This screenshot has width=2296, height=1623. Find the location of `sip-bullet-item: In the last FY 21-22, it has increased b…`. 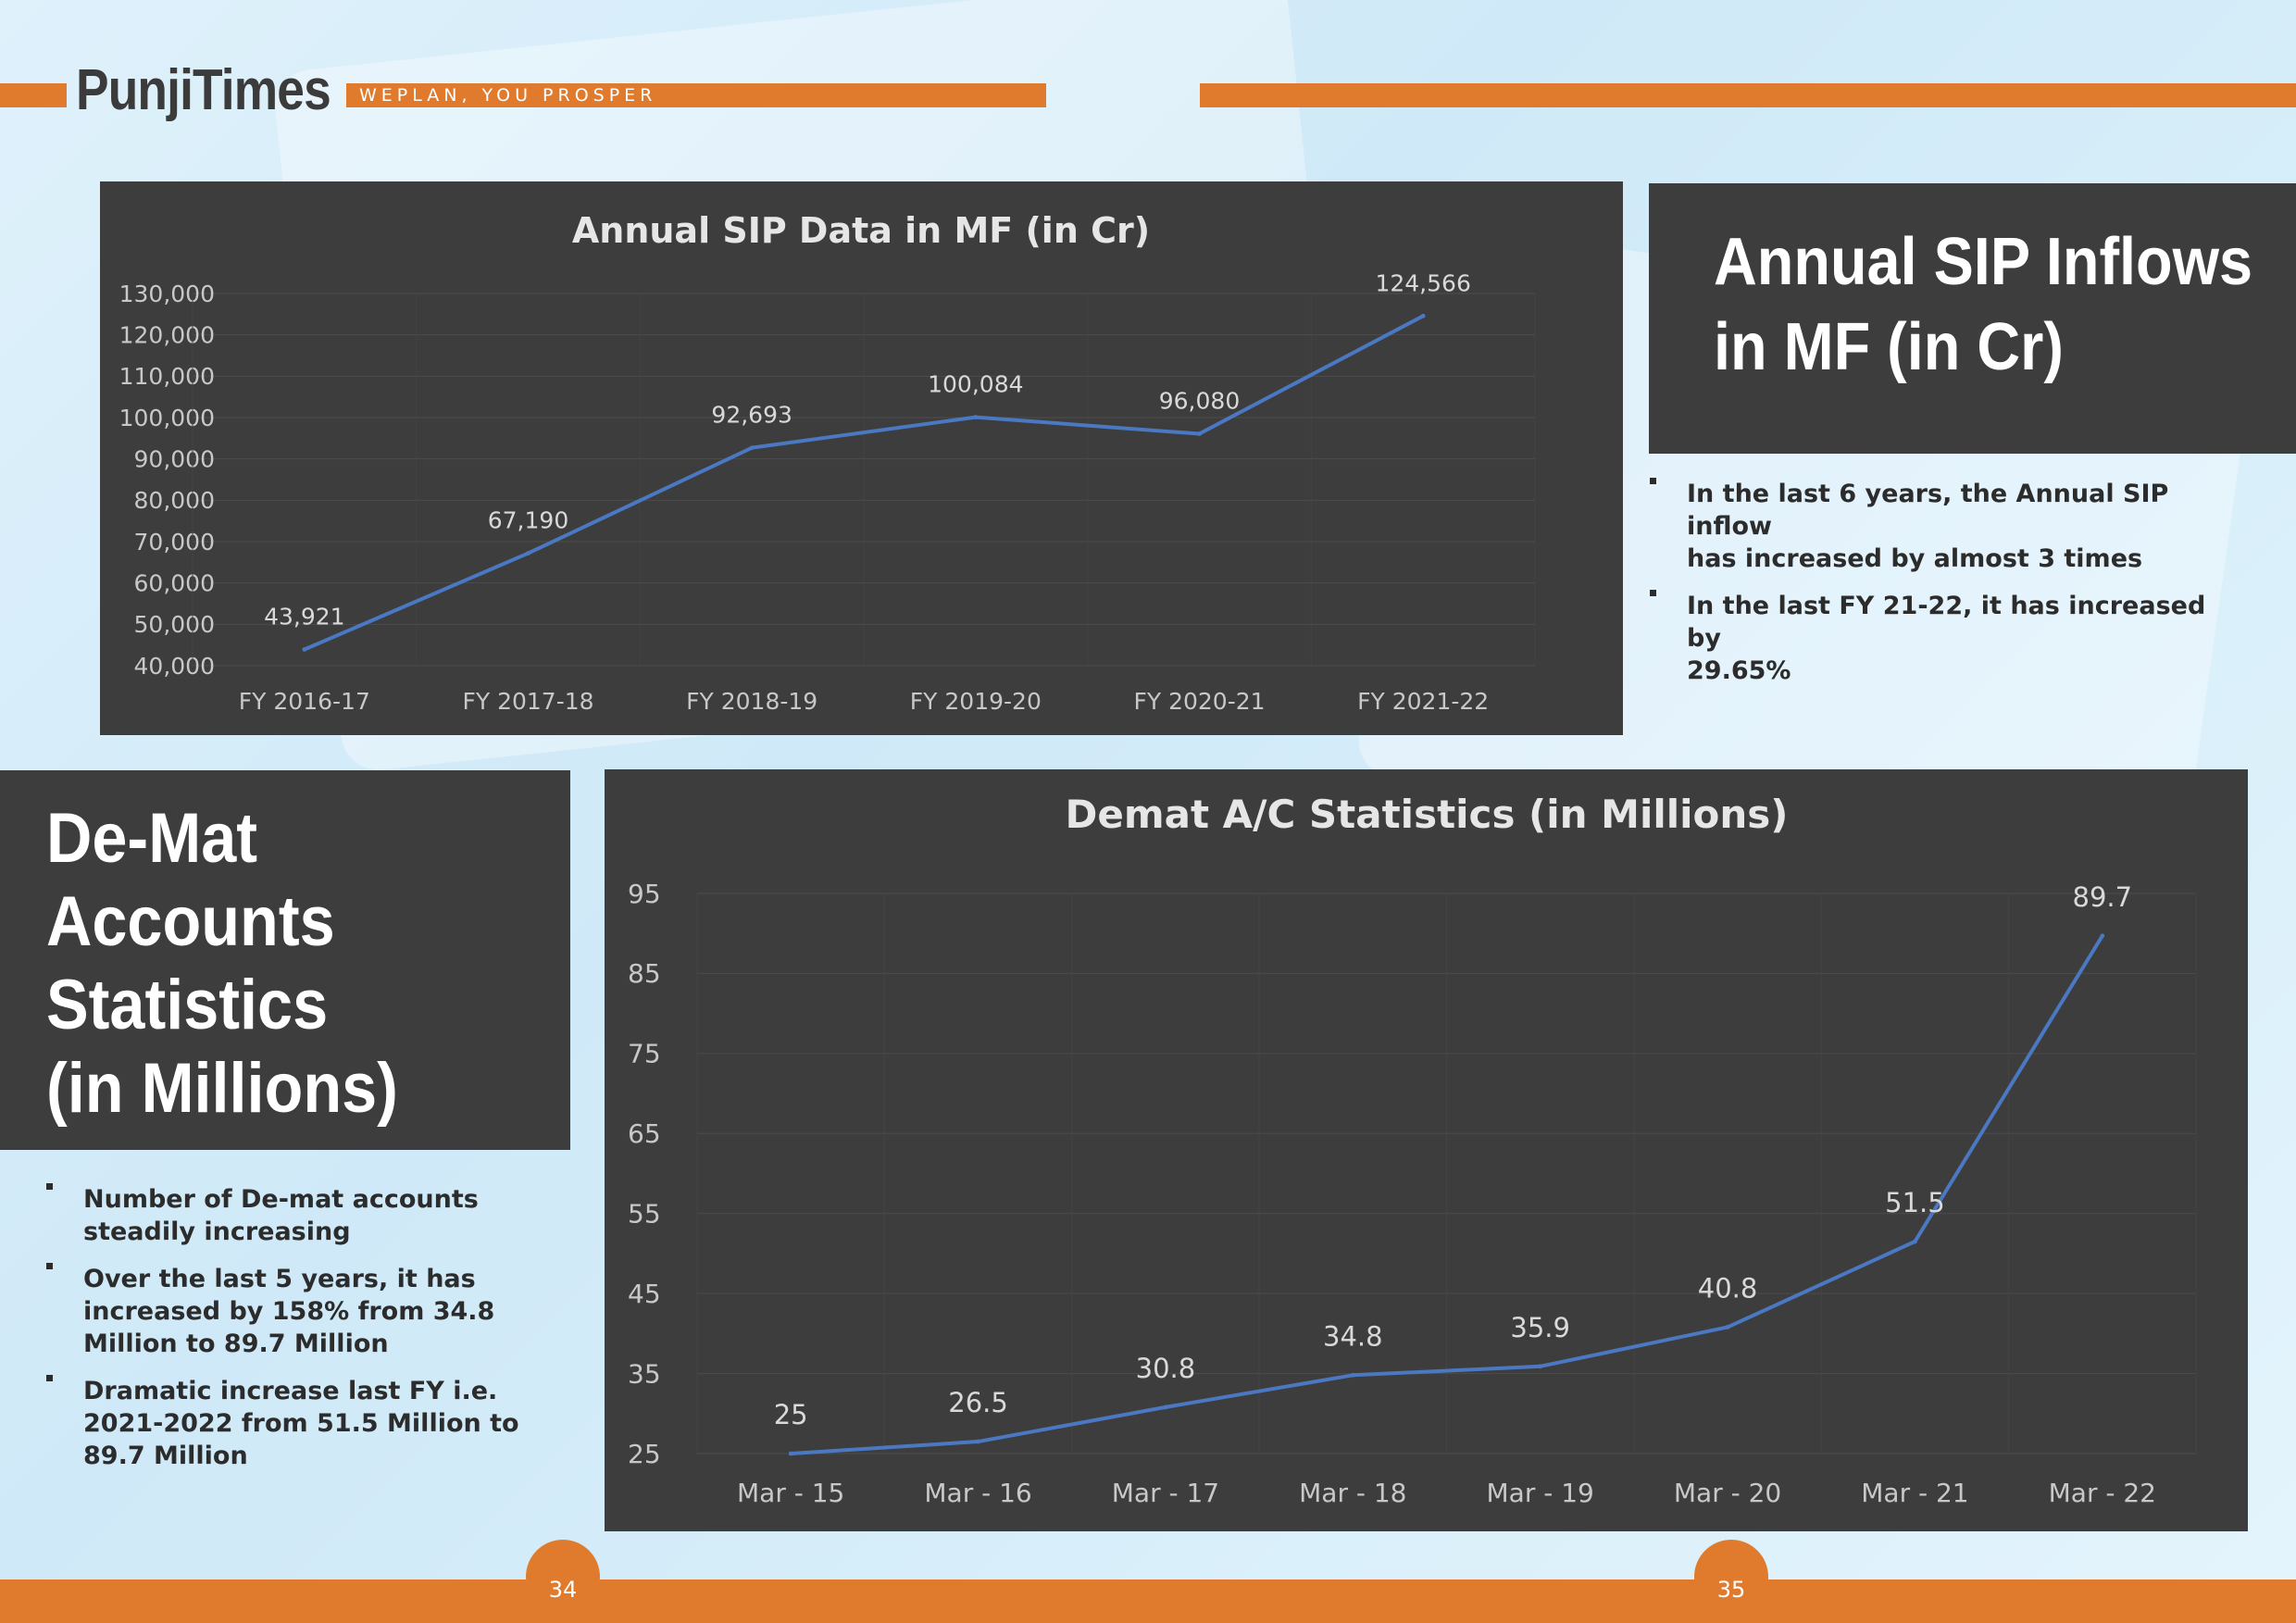

sip-bullet-item: In the last FY 21-22, it has increased b… is located at coordinates (1946, 638).